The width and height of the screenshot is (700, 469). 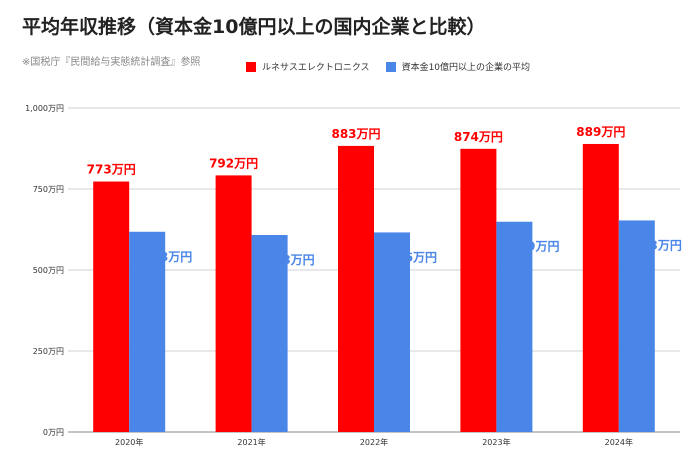 What do you see at coordinates (619, 442) in the screenshot?
I see `x-tick-label: 2024年` at bounding box center [619, 442].